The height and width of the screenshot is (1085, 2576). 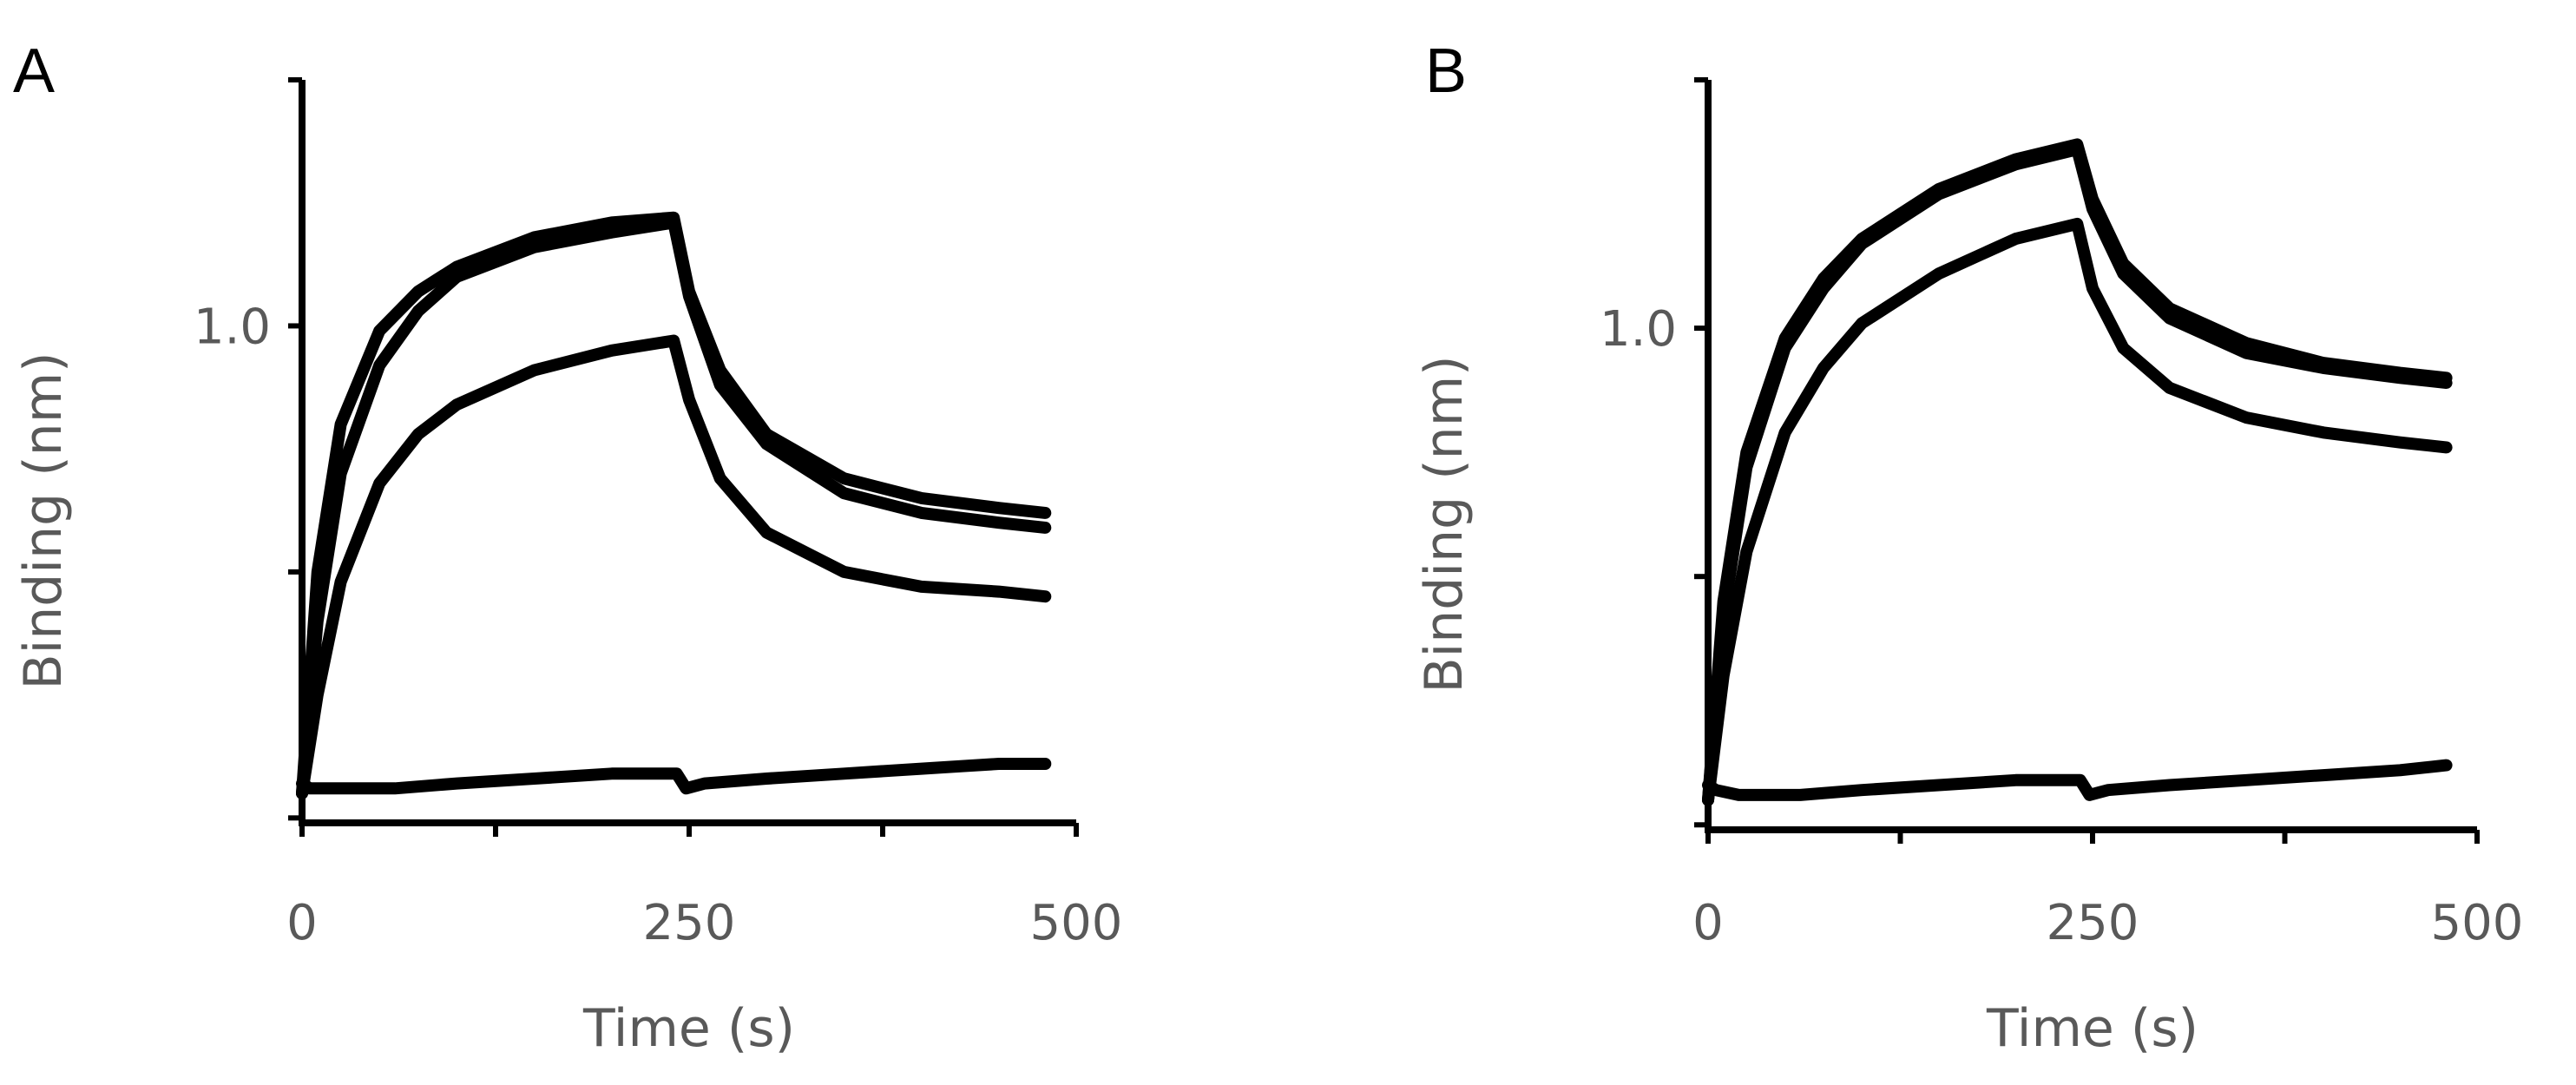 I want to click on chart-b-x-tick-label-2: 250, so click(x=2093, y=923).